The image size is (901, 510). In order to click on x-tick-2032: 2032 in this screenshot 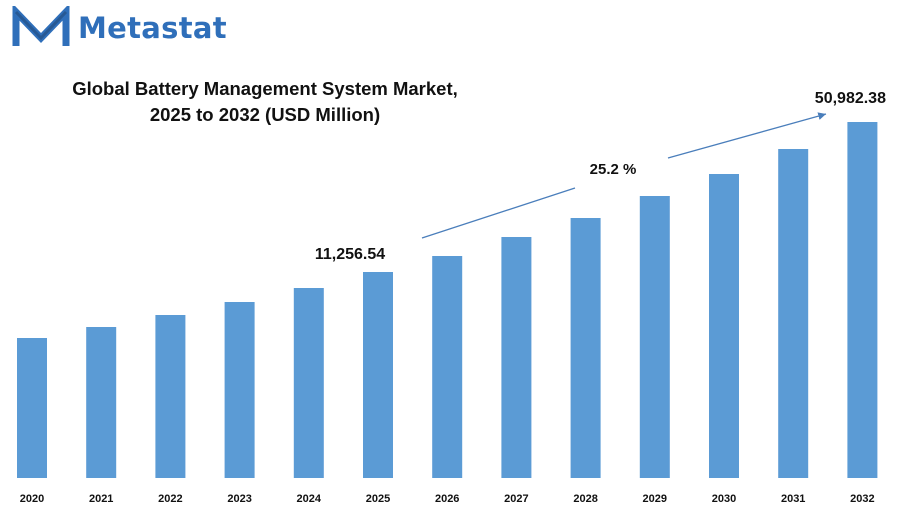, I will do `click(862, 499)`.